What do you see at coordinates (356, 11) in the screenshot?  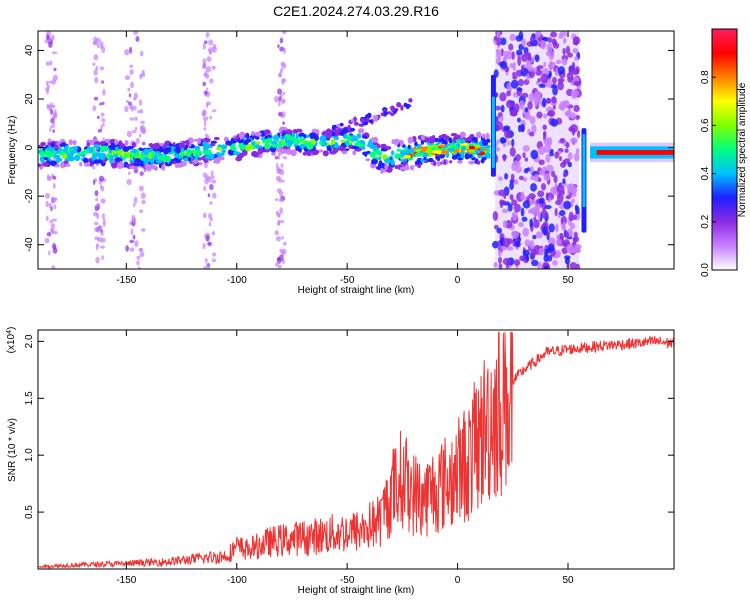 I see `figure-title: C2E1.2024.274.03.29.R16` at bounding box center [356, 11].